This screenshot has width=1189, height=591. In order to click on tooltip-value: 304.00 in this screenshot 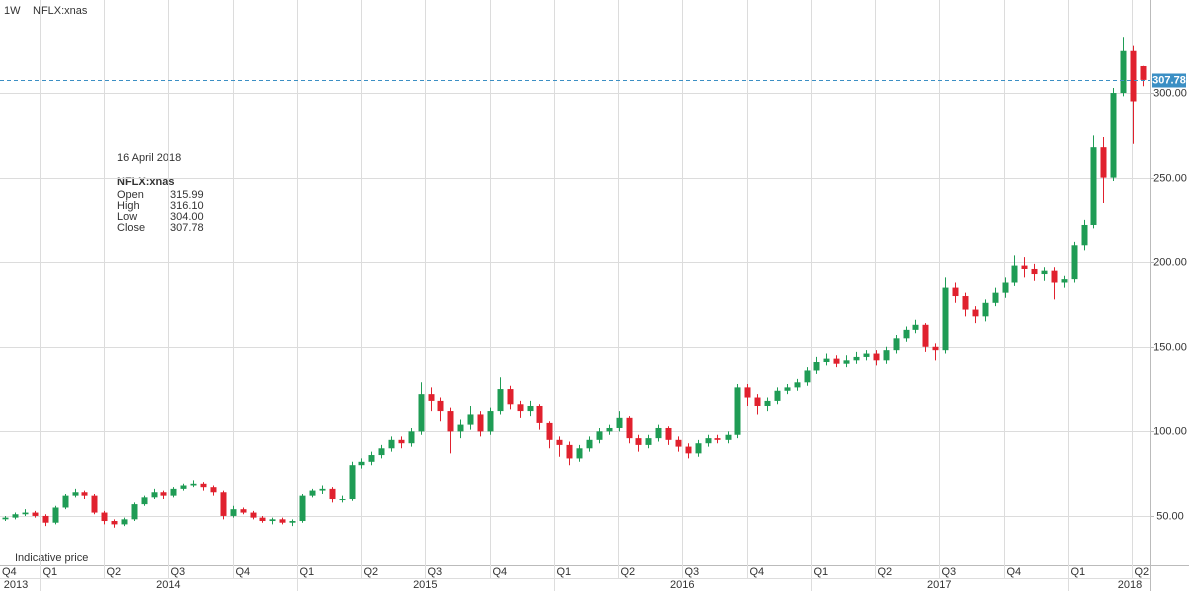, I will do `click(187, 217)`.